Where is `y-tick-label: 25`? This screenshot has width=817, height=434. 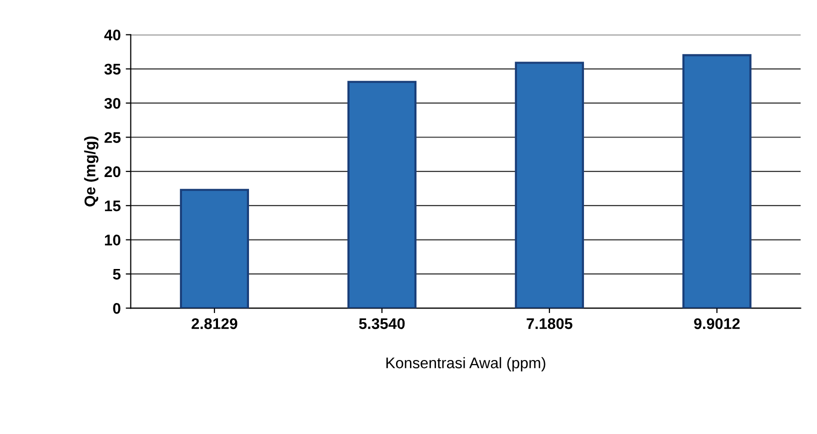
y-tick-label: 25 is located at coordinates (112, 137).